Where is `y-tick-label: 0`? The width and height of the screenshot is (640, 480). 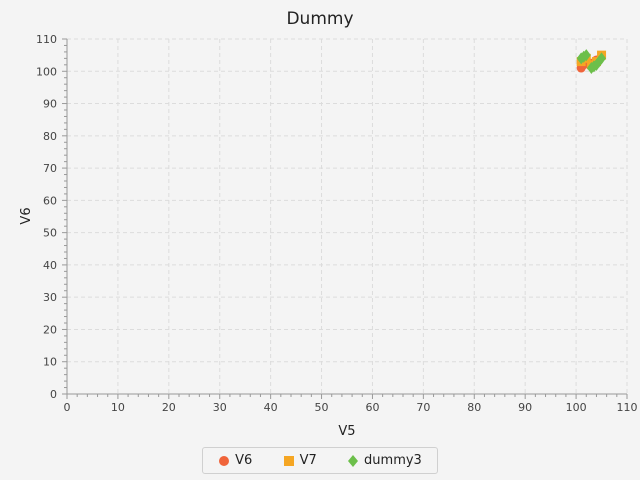
y-tick-label: 0 is located at coordinates (53, 394).